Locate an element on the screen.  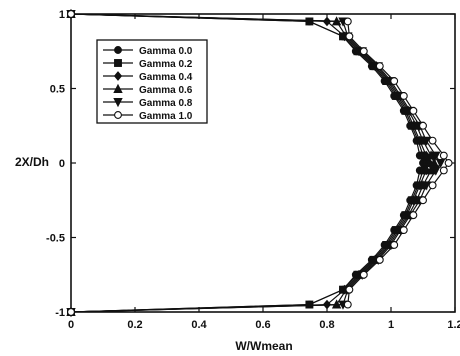
legend-item: Gamma 0.6 is located at coordinates (148, 89).